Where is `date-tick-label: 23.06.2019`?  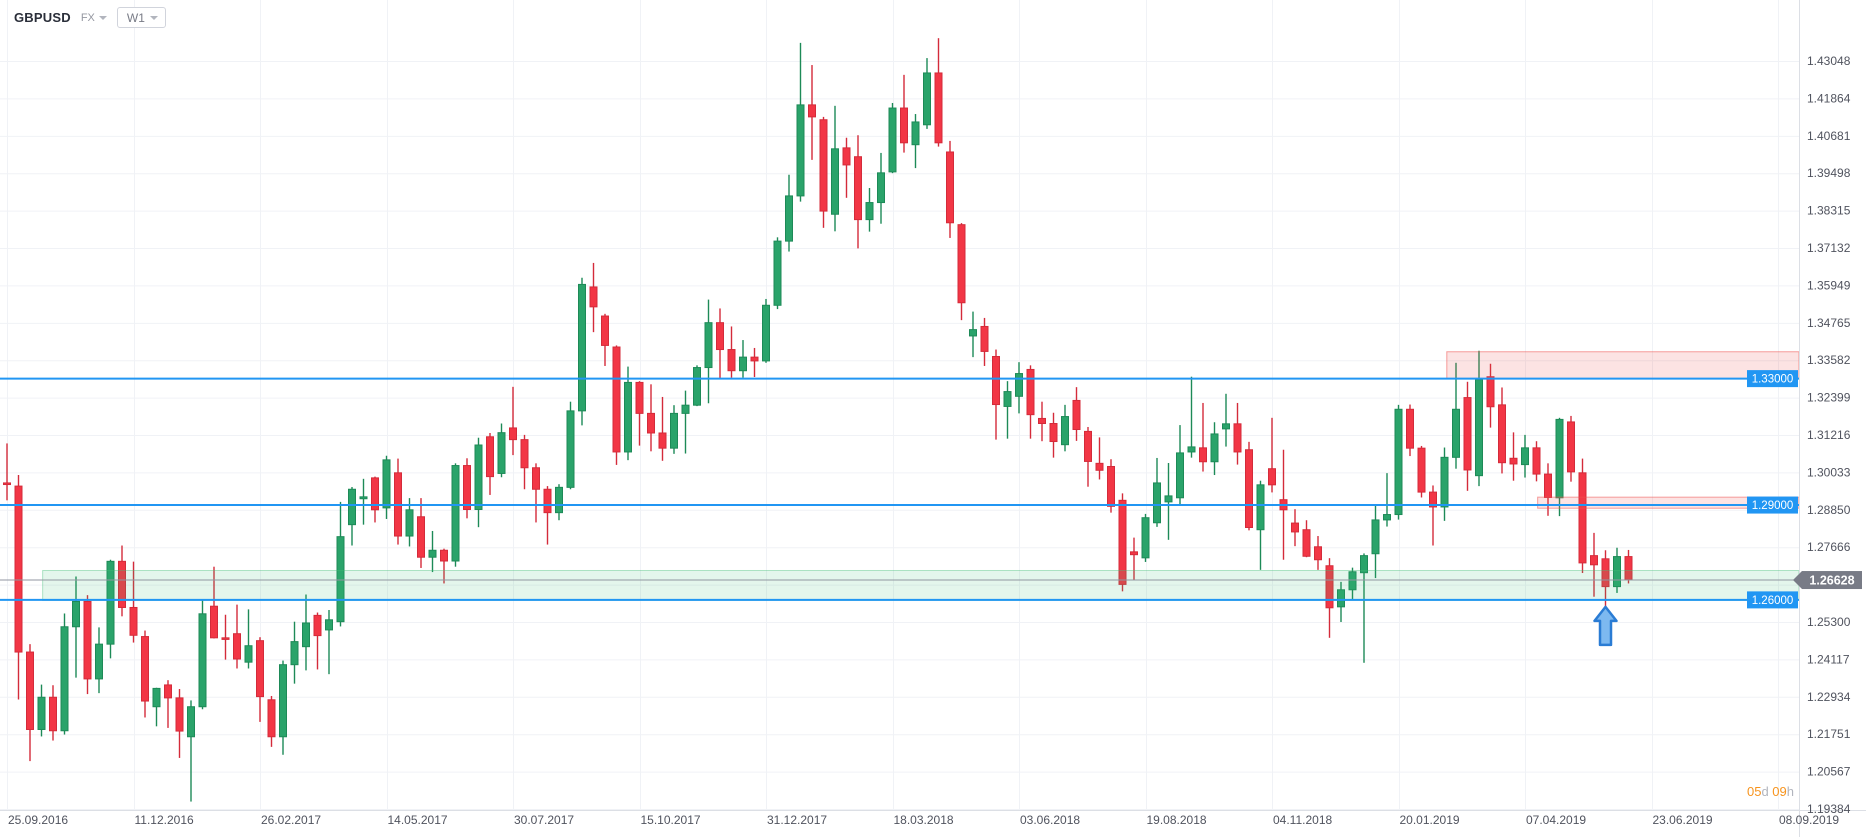 date-tick-label: 23.06.2019 is located at coordinates (1683, 820).